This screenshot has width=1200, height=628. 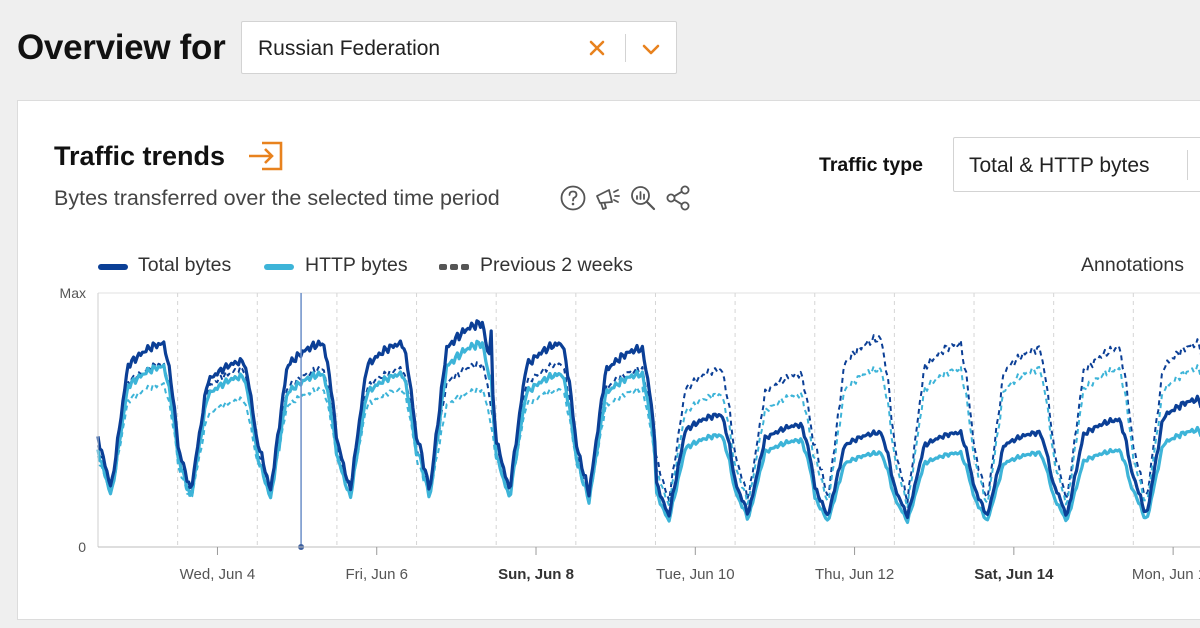 What do you see at coordinates (349, 48) in the screenshot?
I see `location-select-value: Russian Federation` at bounding box center [349, 48].